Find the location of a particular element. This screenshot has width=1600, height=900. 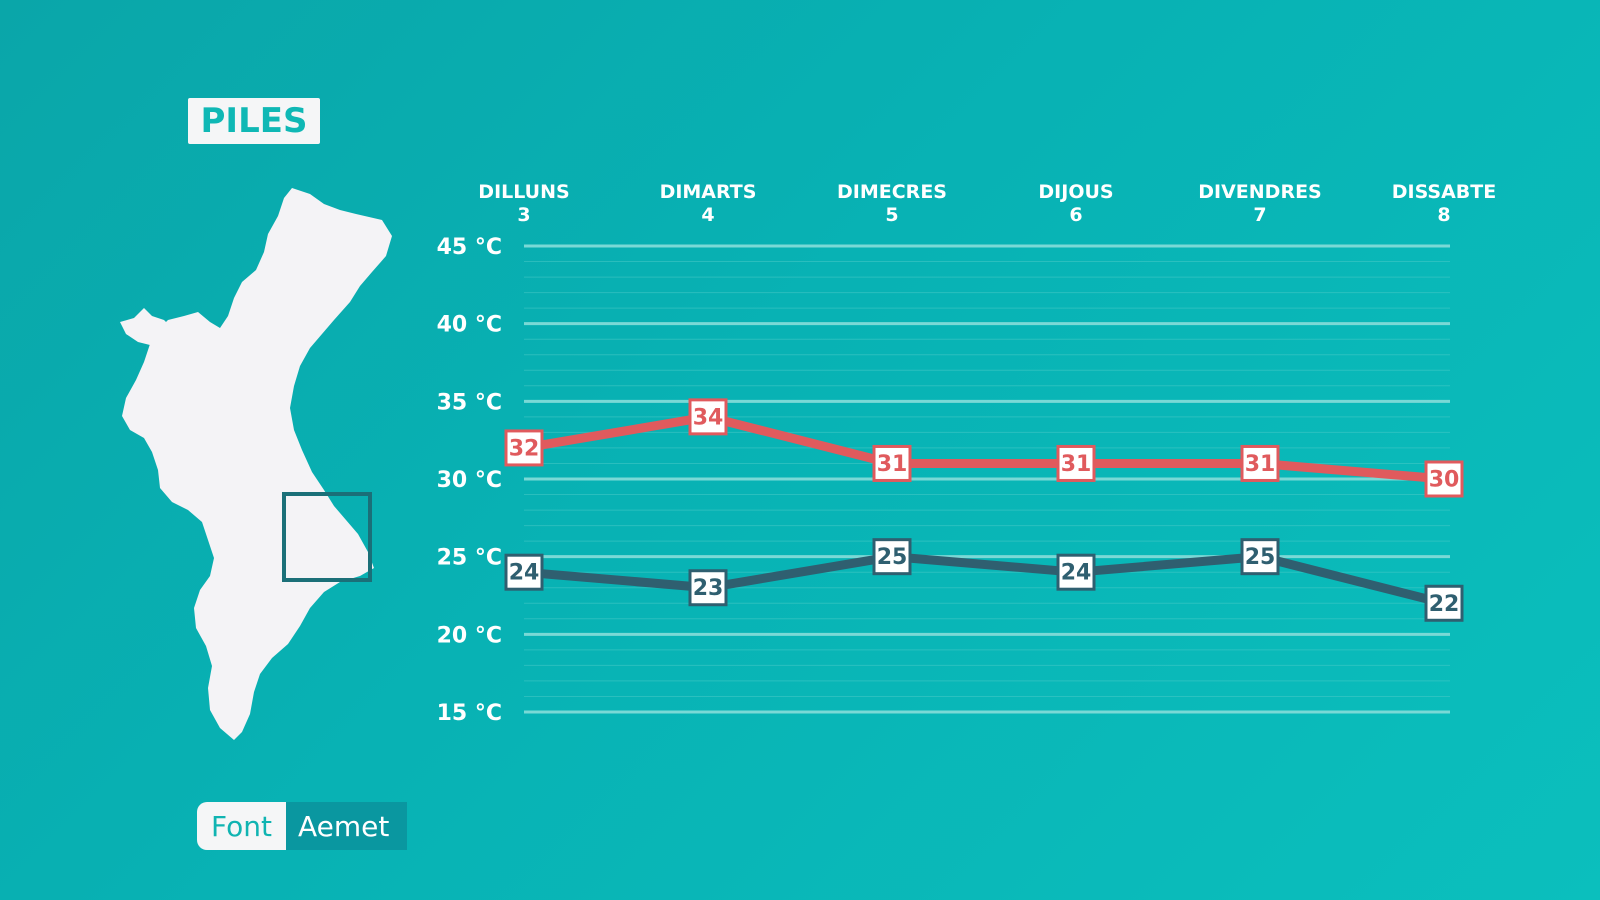

location-title-box: PILES is located at coordinates (254, 121).